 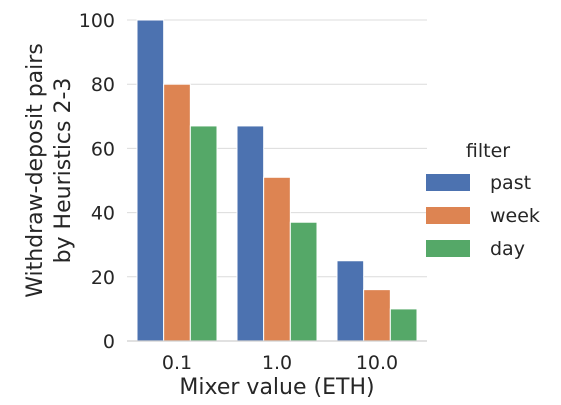 What do you see at coordinates (507, 249) in the screenshot?
I see `legend-label-day: day` at bounding box center [507, 249].